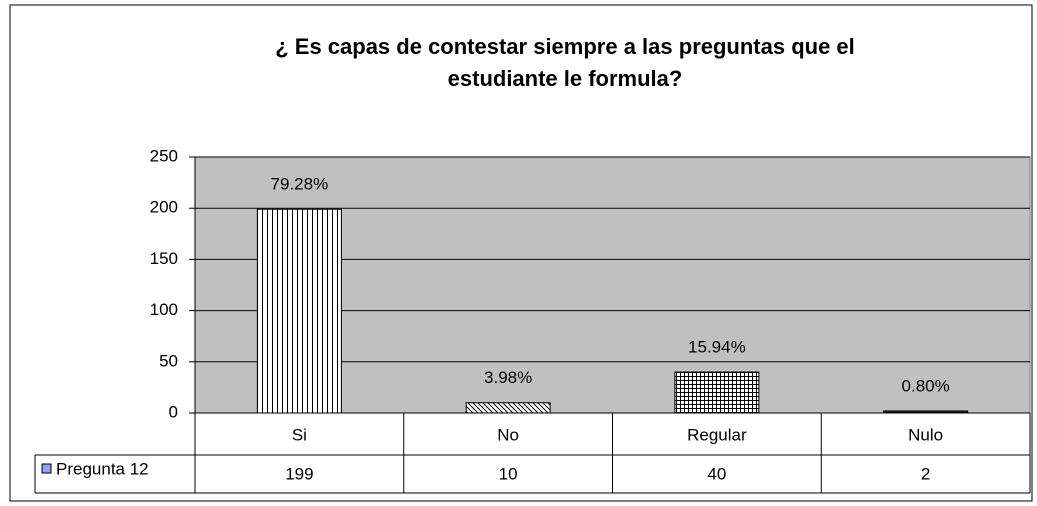 The height and width of the screenshot is (506, 1037). Describe the element at coordinates (508, 377) in the screenshot. I see `data-label: 3.98%` at that location.